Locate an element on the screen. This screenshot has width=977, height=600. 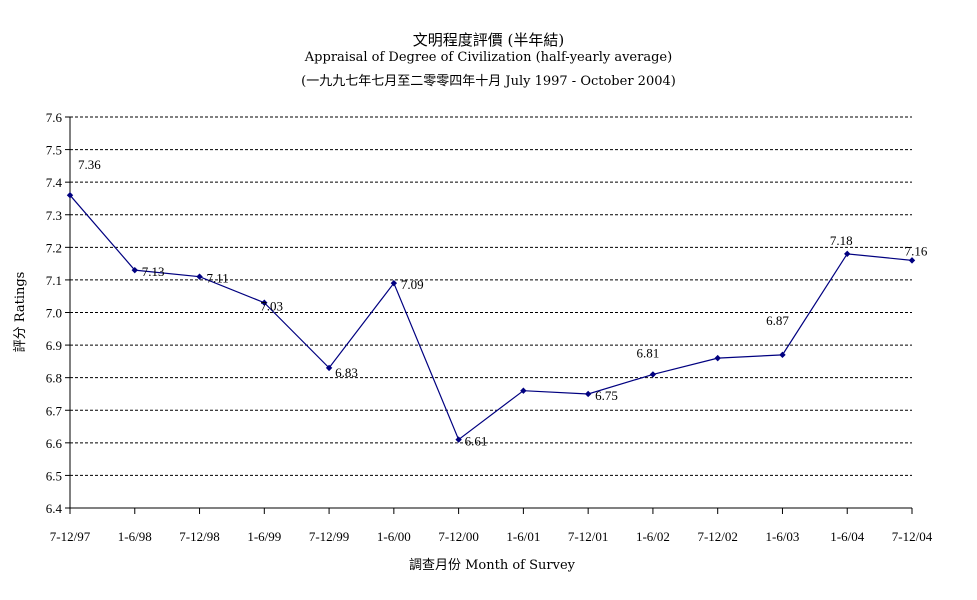
data-label: 6.61 is located at coordinates (476, 441).